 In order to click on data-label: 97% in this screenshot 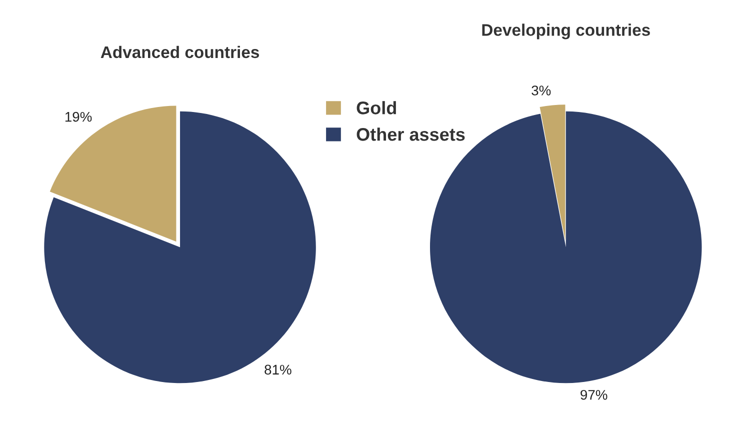, I will do `click(594, 395)`.